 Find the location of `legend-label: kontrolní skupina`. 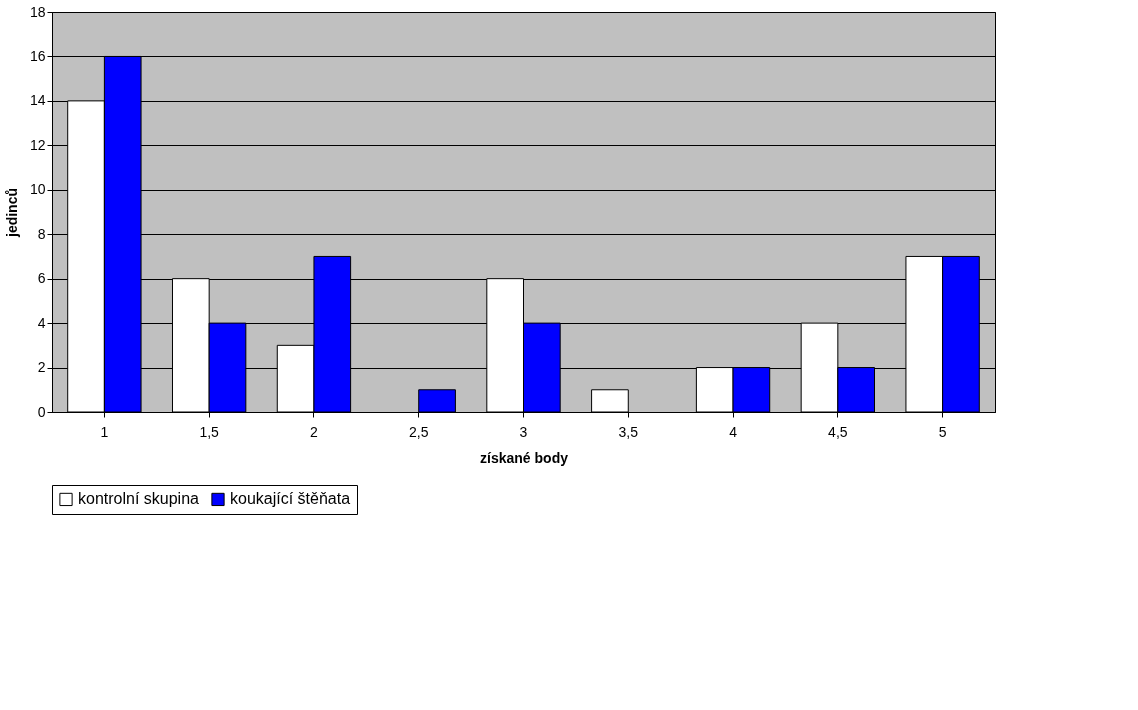

legend-label: kontrolní skupina is located at coordinates (139, 499).